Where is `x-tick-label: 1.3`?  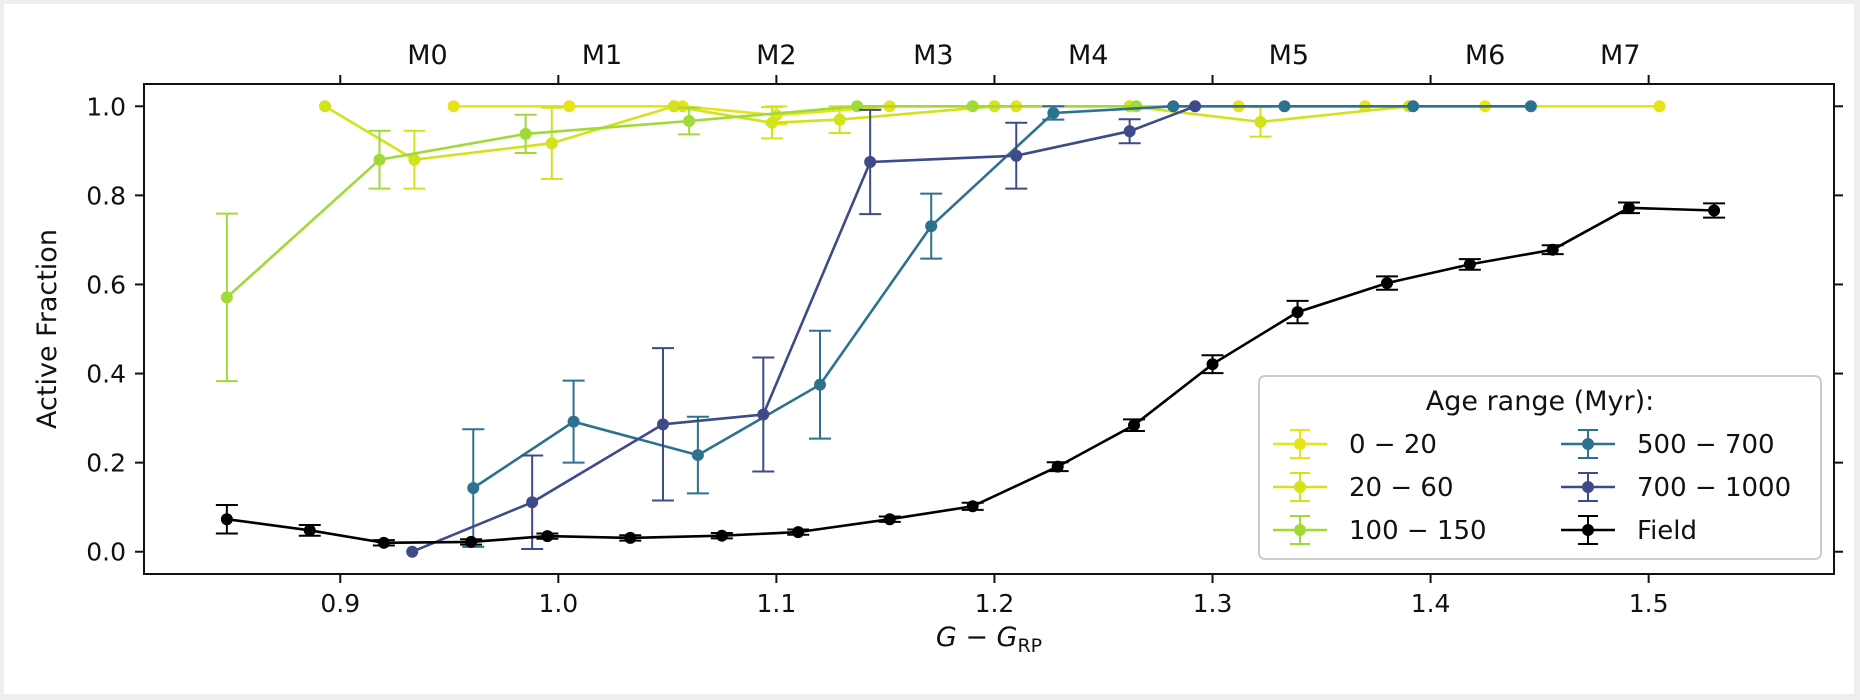 x-tick-label: 1.3 is located at coordinates (1213, 603).